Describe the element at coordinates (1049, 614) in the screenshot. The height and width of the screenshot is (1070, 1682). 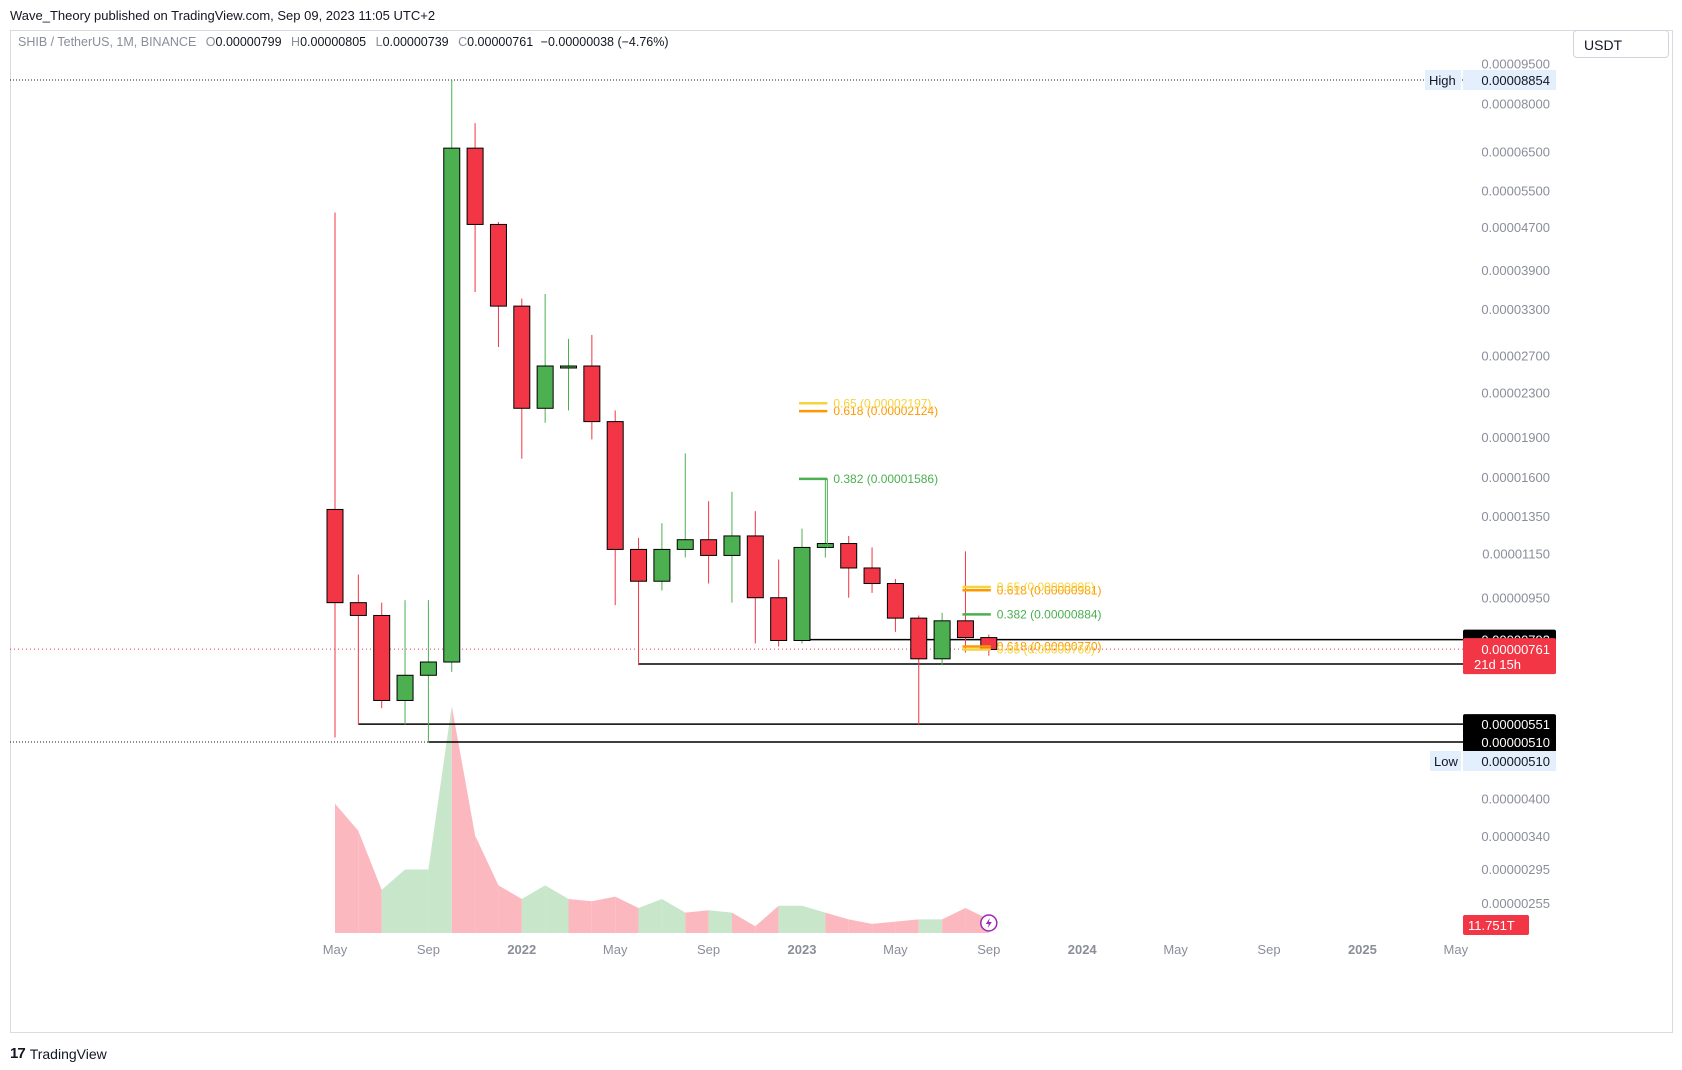
I see `fib-level-label: 0.382 (0.00000884)` at that location.